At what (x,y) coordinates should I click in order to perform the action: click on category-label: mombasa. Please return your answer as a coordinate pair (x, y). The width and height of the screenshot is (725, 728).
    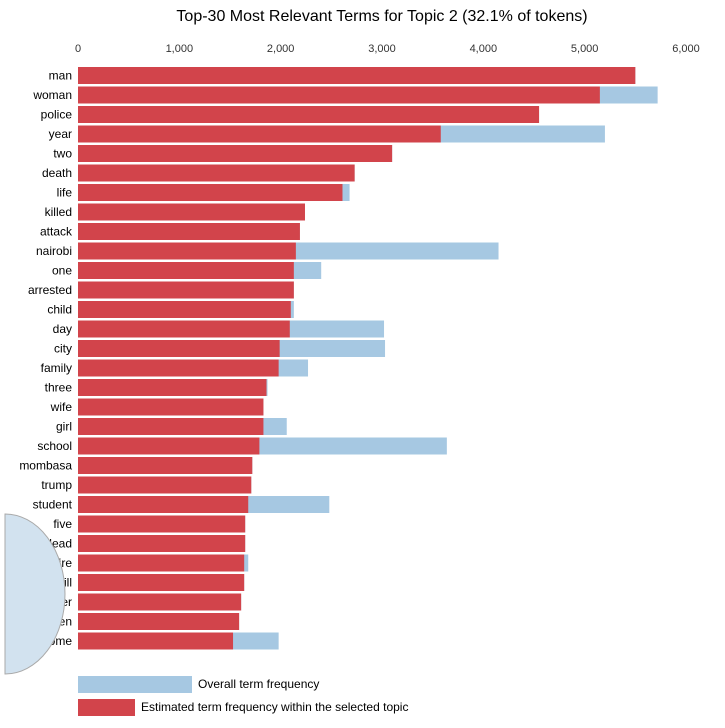
    Looking at the image, I should click on (45, 466).